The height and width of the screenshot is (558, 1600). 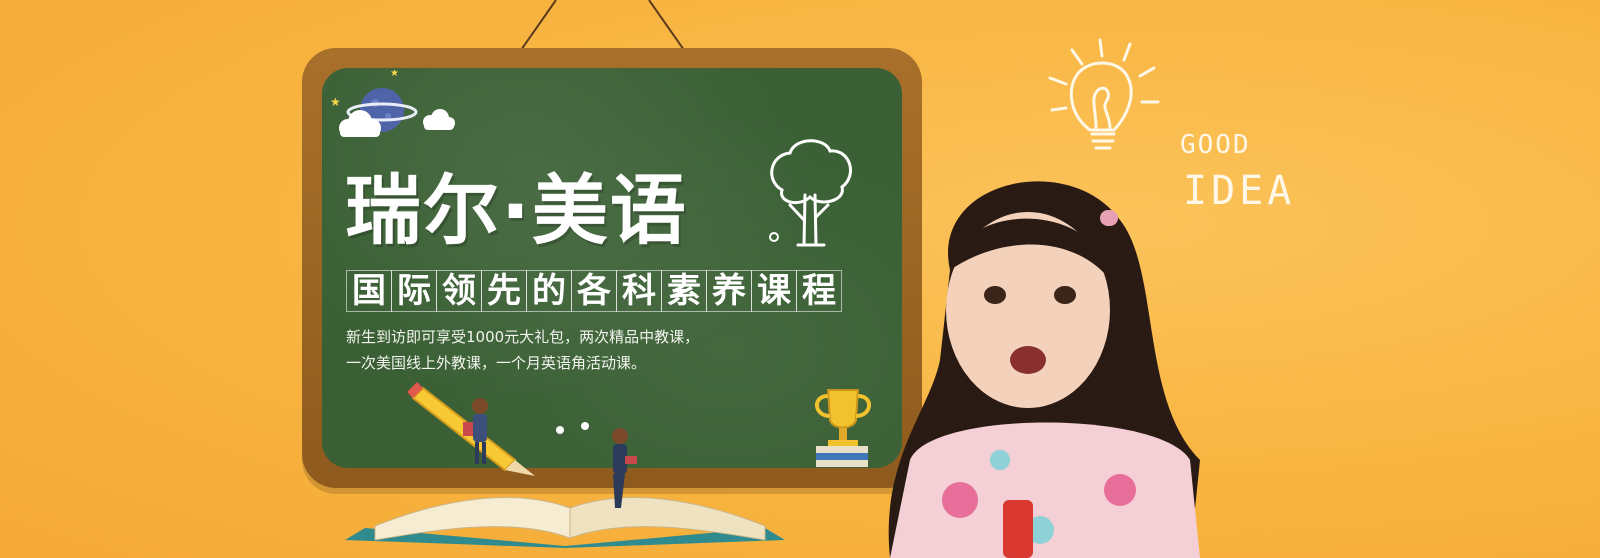 What do you see at coordinates (496, 363) in the screenshot?
I see `description-line-2: 一次美国线上外教课，一个月英语角活动课。` at bounding box center [496, 363].